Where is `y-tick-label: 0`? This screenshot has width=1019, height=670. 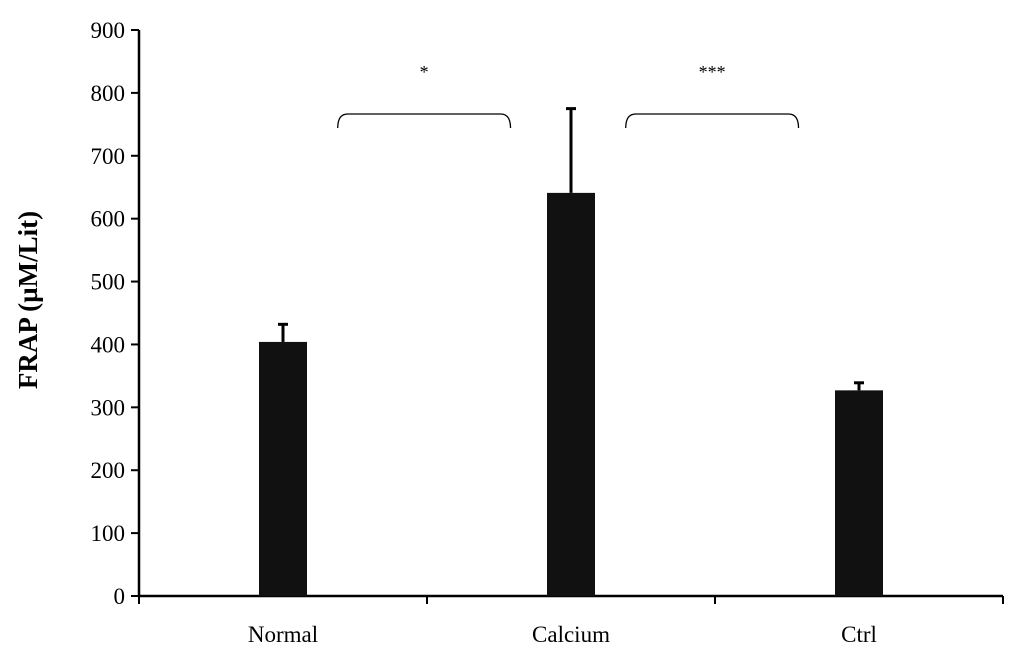 y-tick-label: 0 is located at coordinates (120, 596).